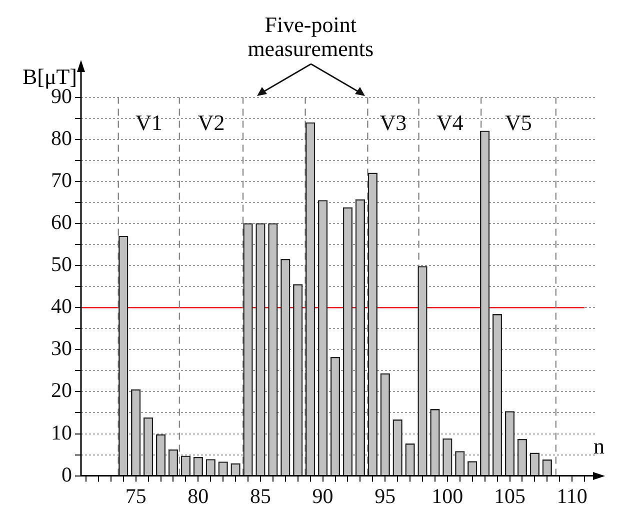  Describe the element at coordinates (135, 496) in the screenshot. I see `x-tick-label: 75` at that location.